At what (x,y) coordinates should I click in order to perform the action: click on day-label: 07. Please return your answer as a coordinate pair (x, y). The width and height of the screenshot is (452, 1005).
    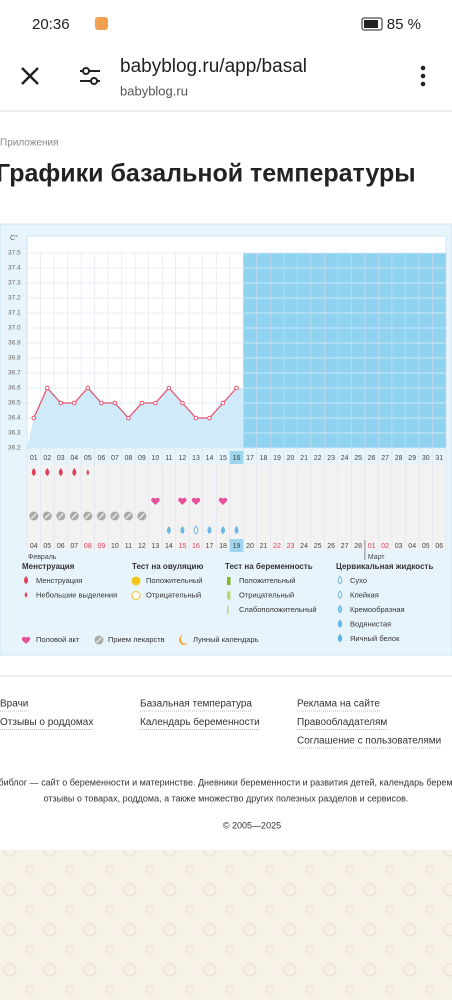
    Looking at the image, I should click on (115, 458).